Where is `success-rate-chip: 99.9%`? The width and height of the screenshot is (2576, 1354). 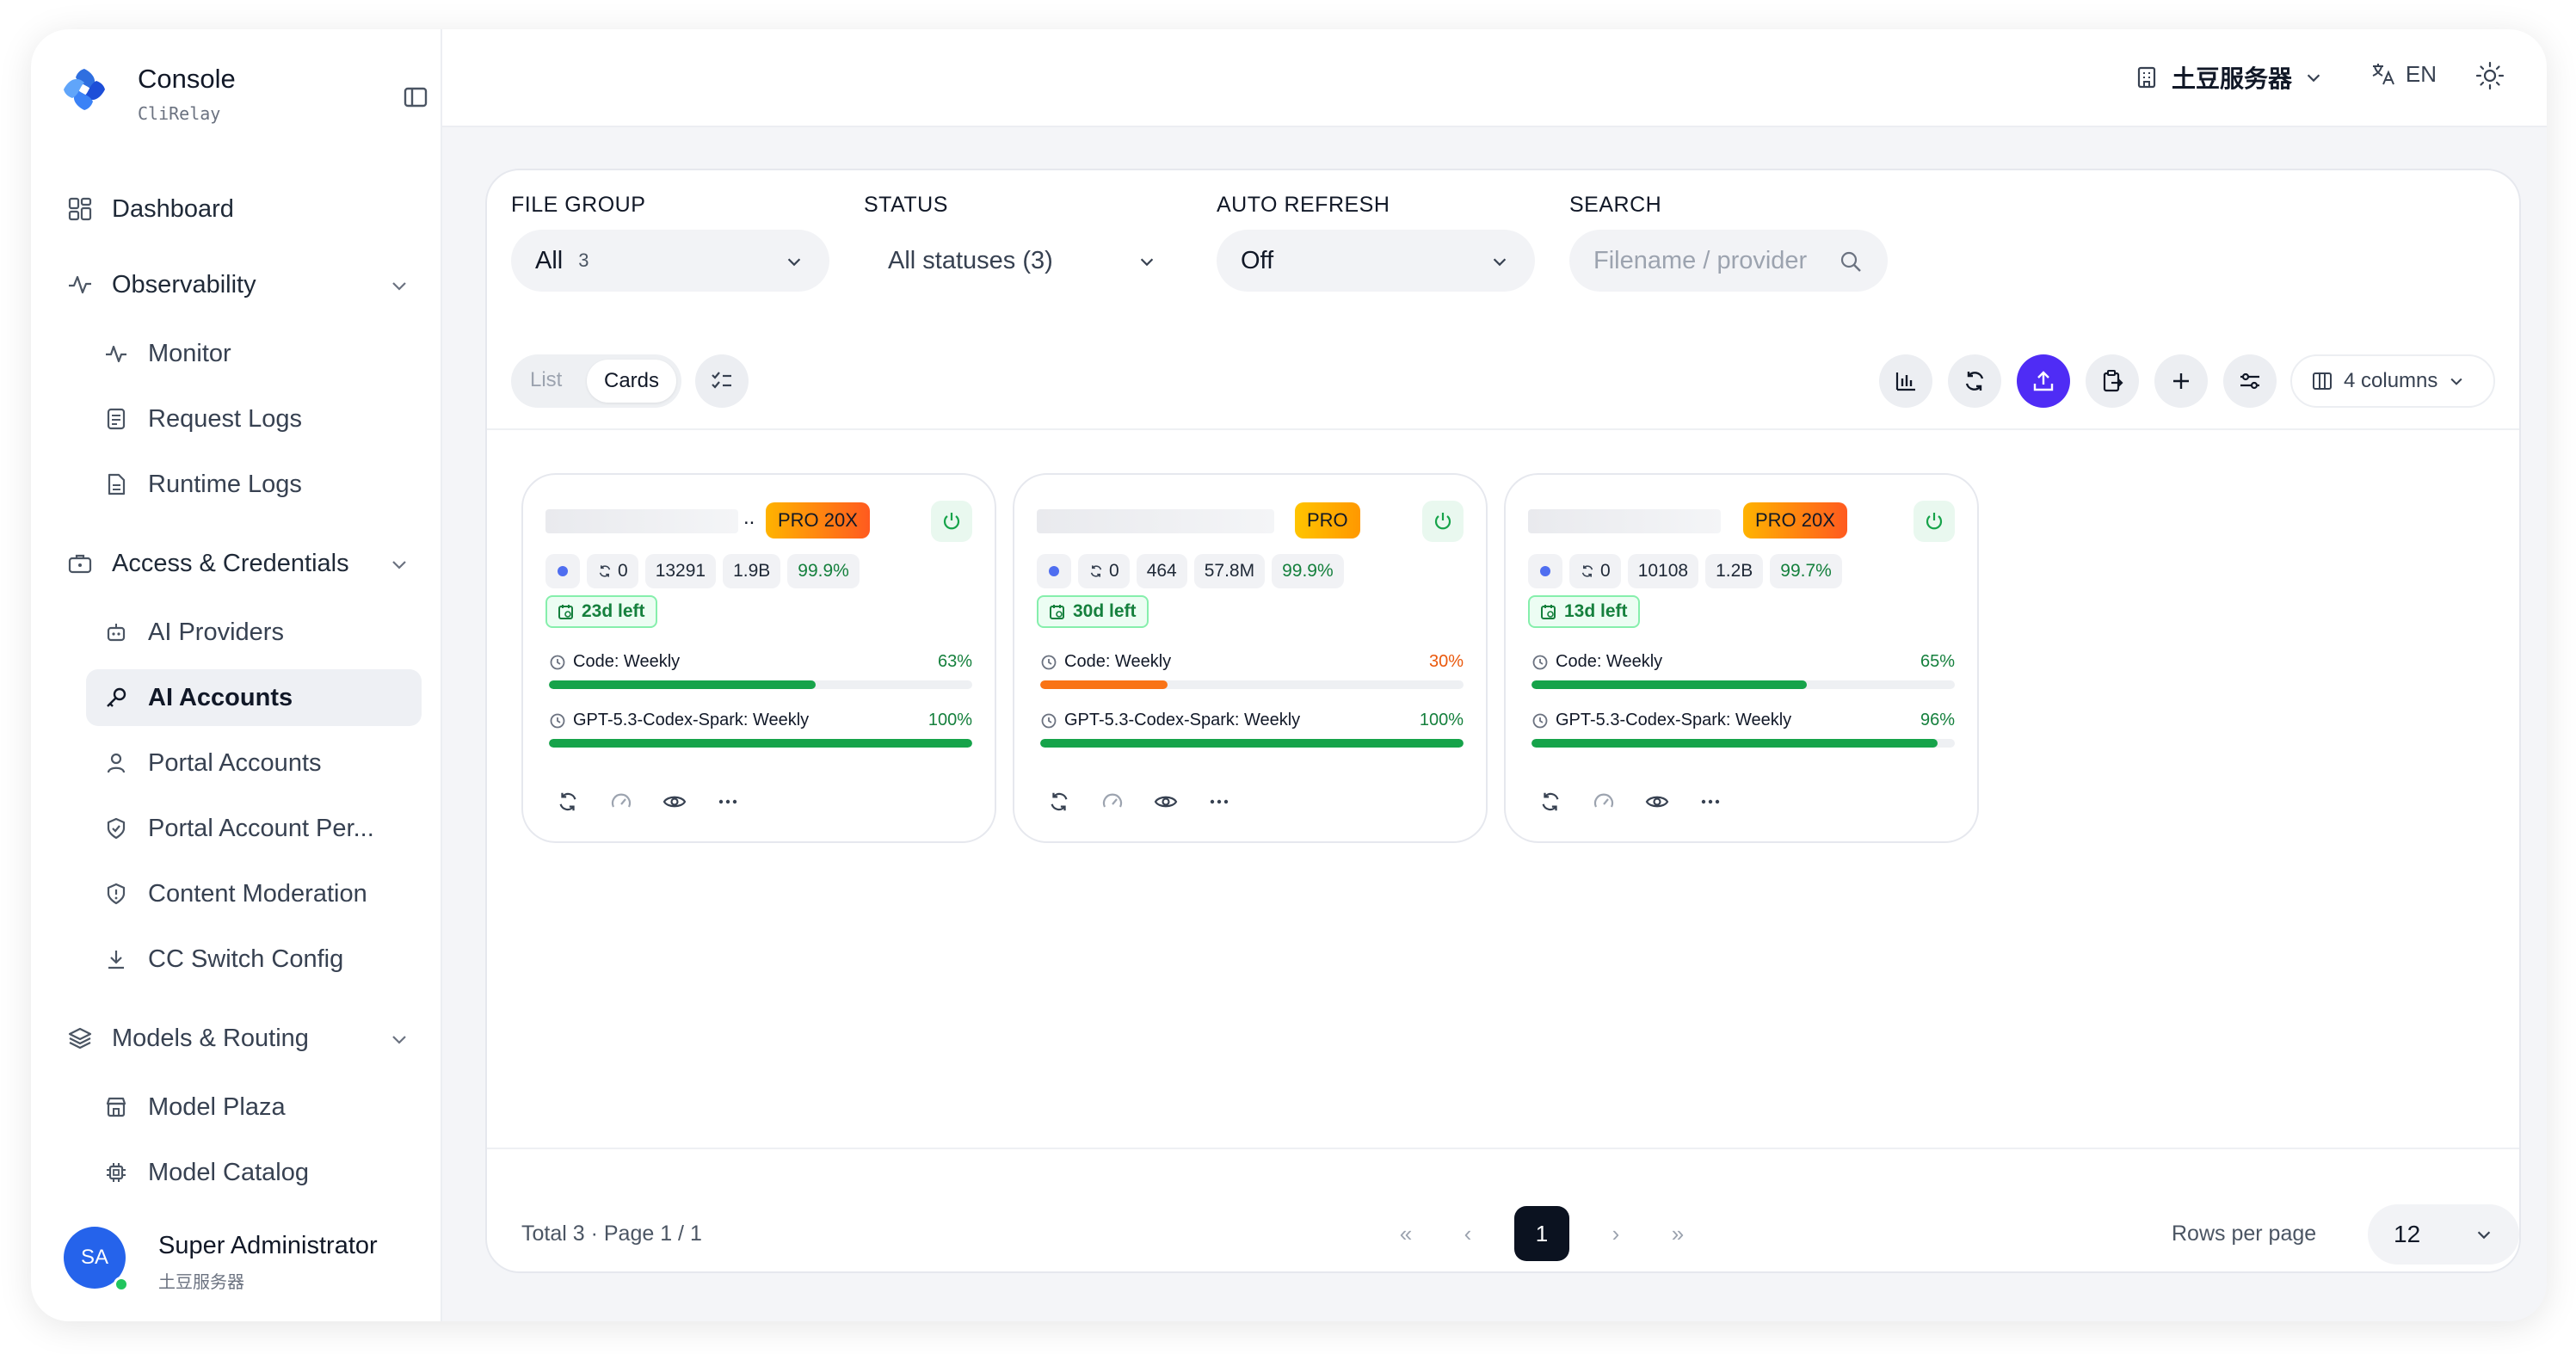
success-rate-chip: 99.9% is located at coordinates (1308, 571).